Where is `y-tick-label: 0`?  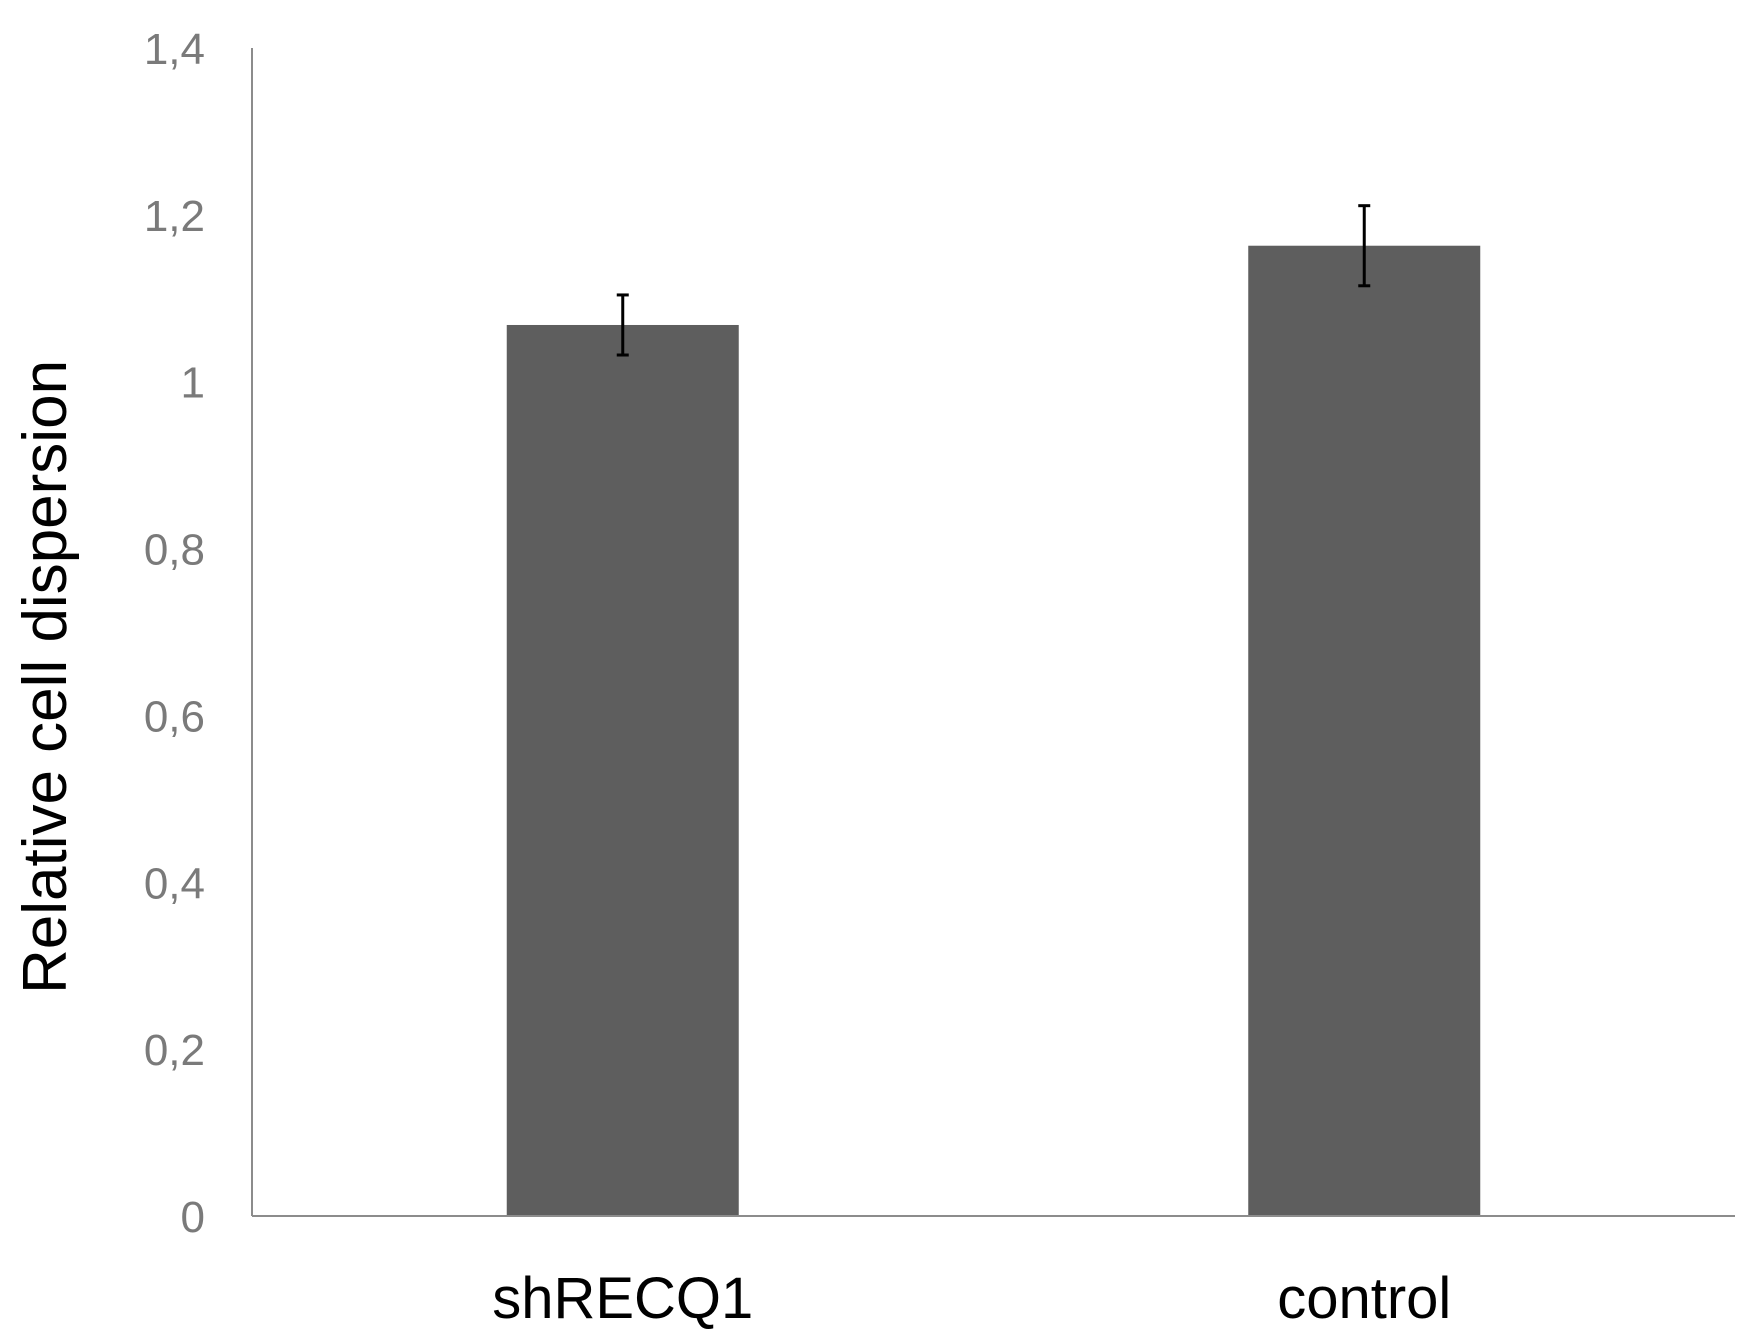 y-tick-label: 0 is located at coordinates (193, 1217).